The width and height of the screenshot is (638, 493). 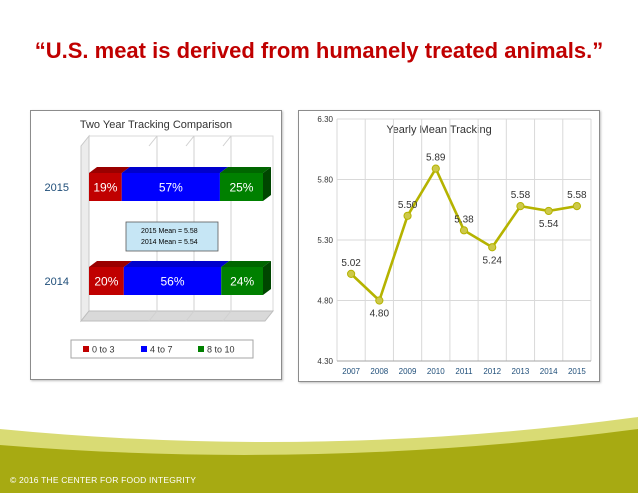 I want to click on chart-side-wall, so click(x=85, y=228).